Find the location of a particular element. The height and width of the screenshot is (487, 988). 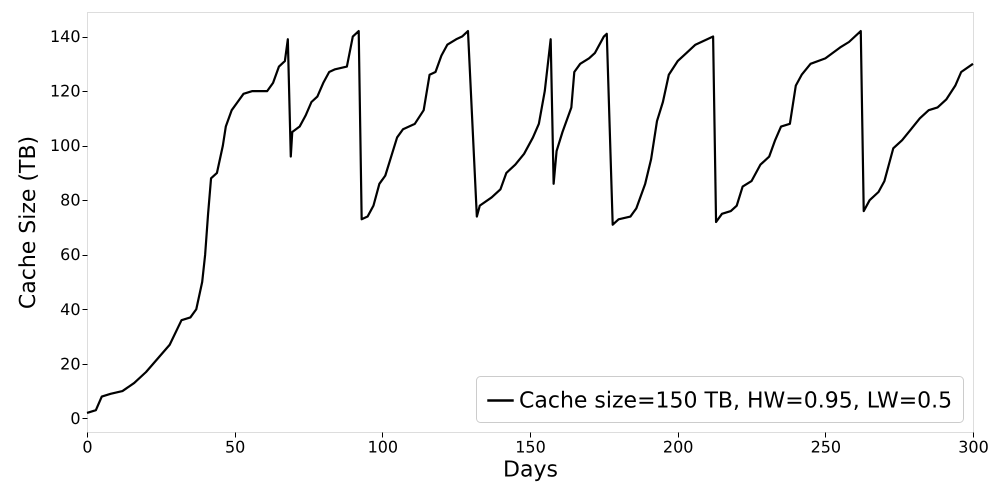

y-tick-label: 80 is located at coordinates (70, 200).